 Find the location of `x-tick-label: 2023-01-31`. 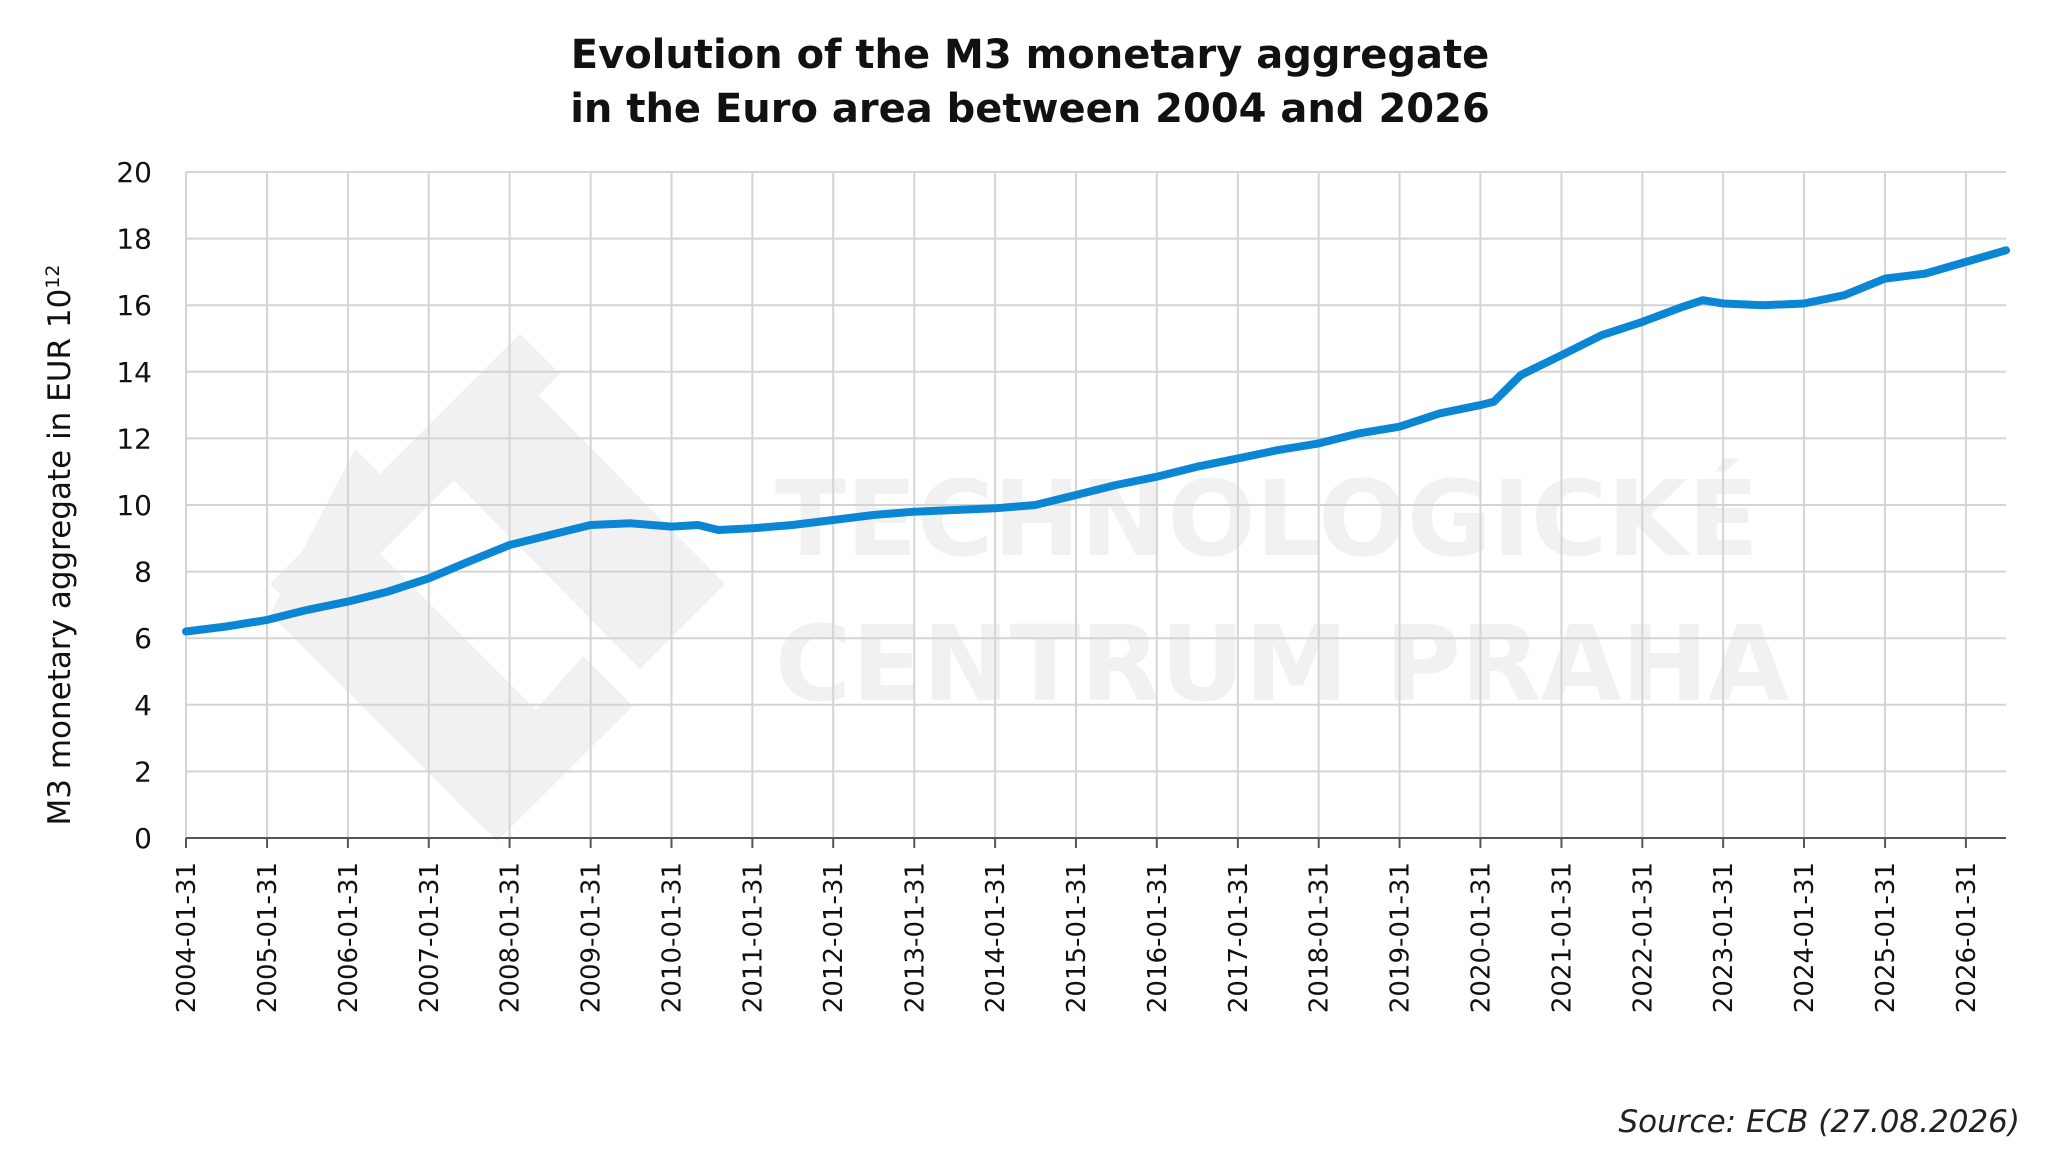

x-tick-label: 2023-01-31 is located at coordinates (1724, 937).